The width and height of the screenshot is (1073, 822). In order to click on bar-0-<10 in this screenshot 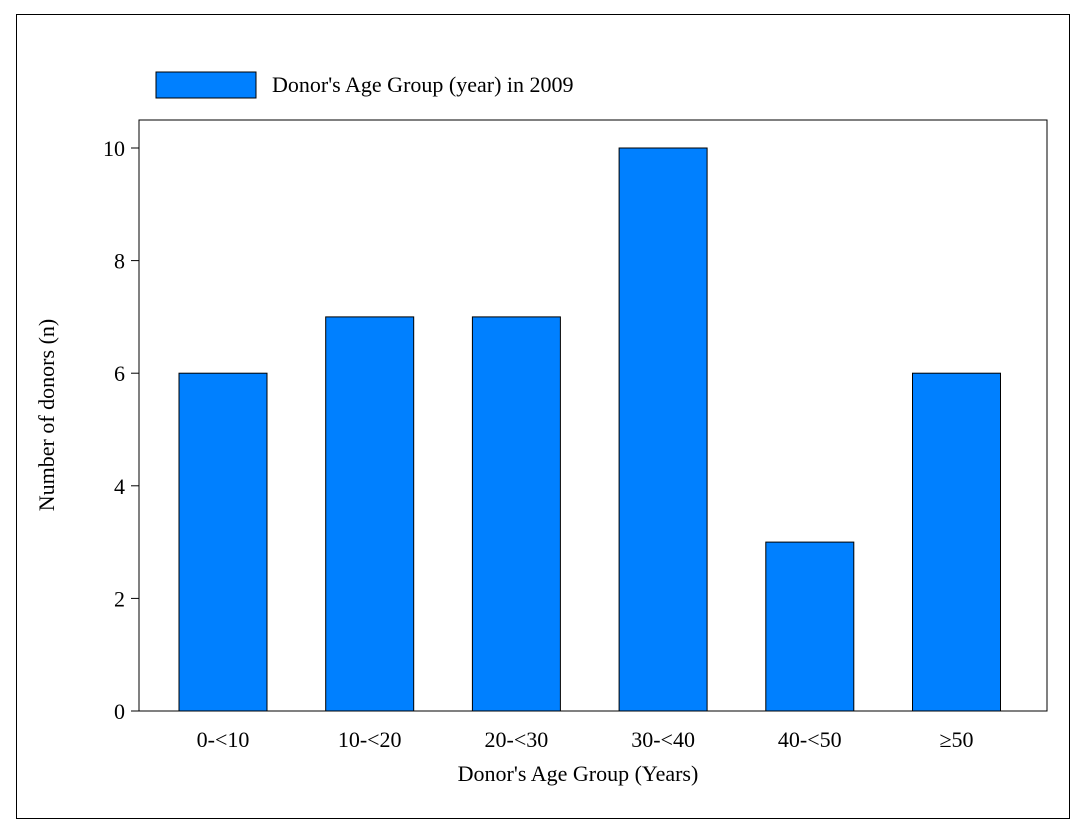, I will do `click(223, 542)`.